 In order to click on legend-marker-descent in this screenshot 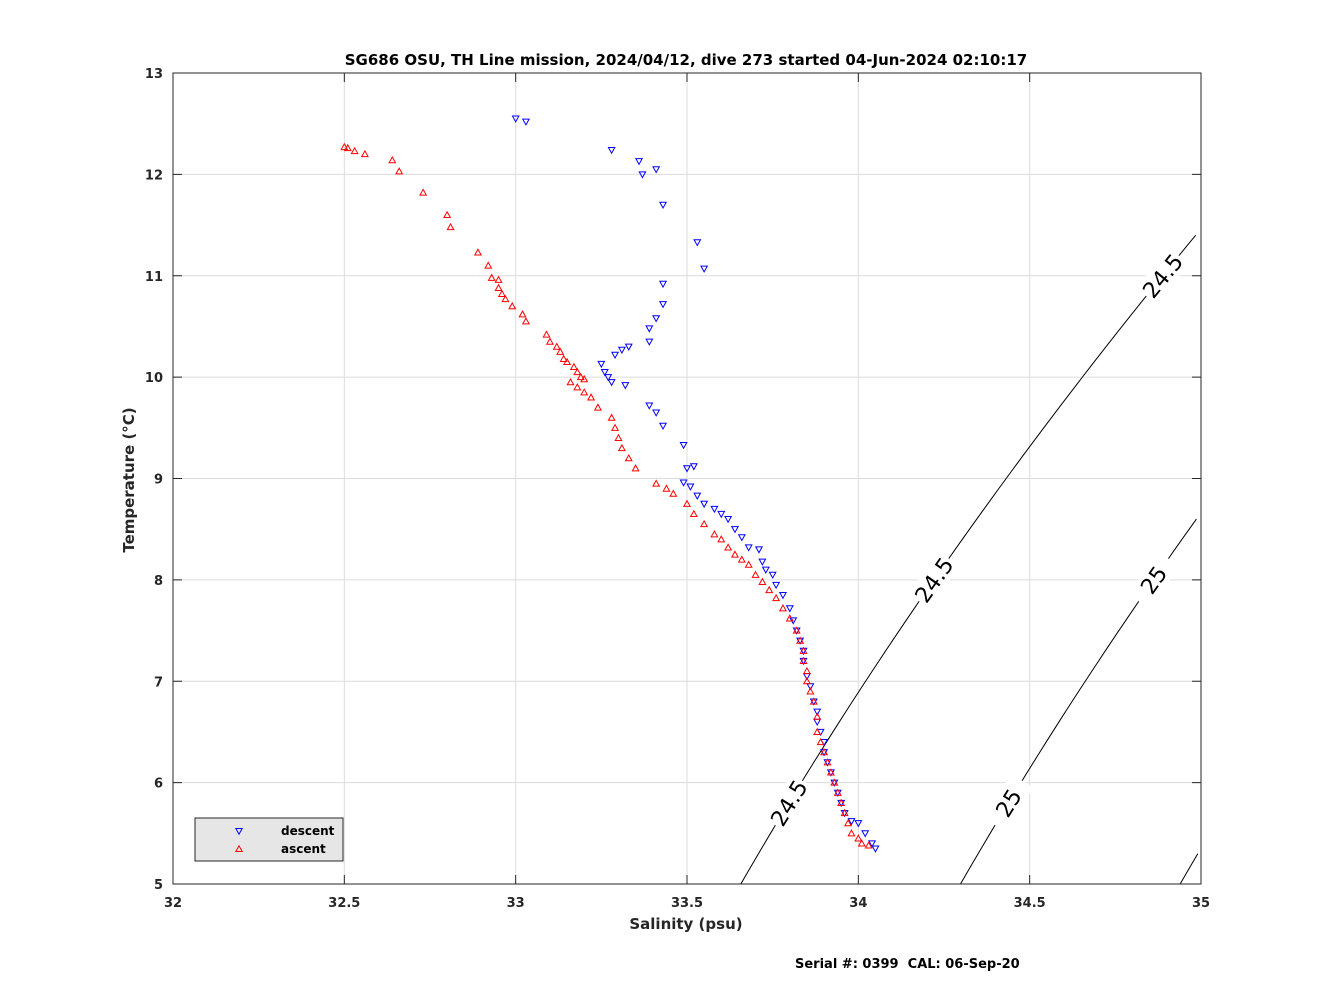, I will do `click(239, 831)`.